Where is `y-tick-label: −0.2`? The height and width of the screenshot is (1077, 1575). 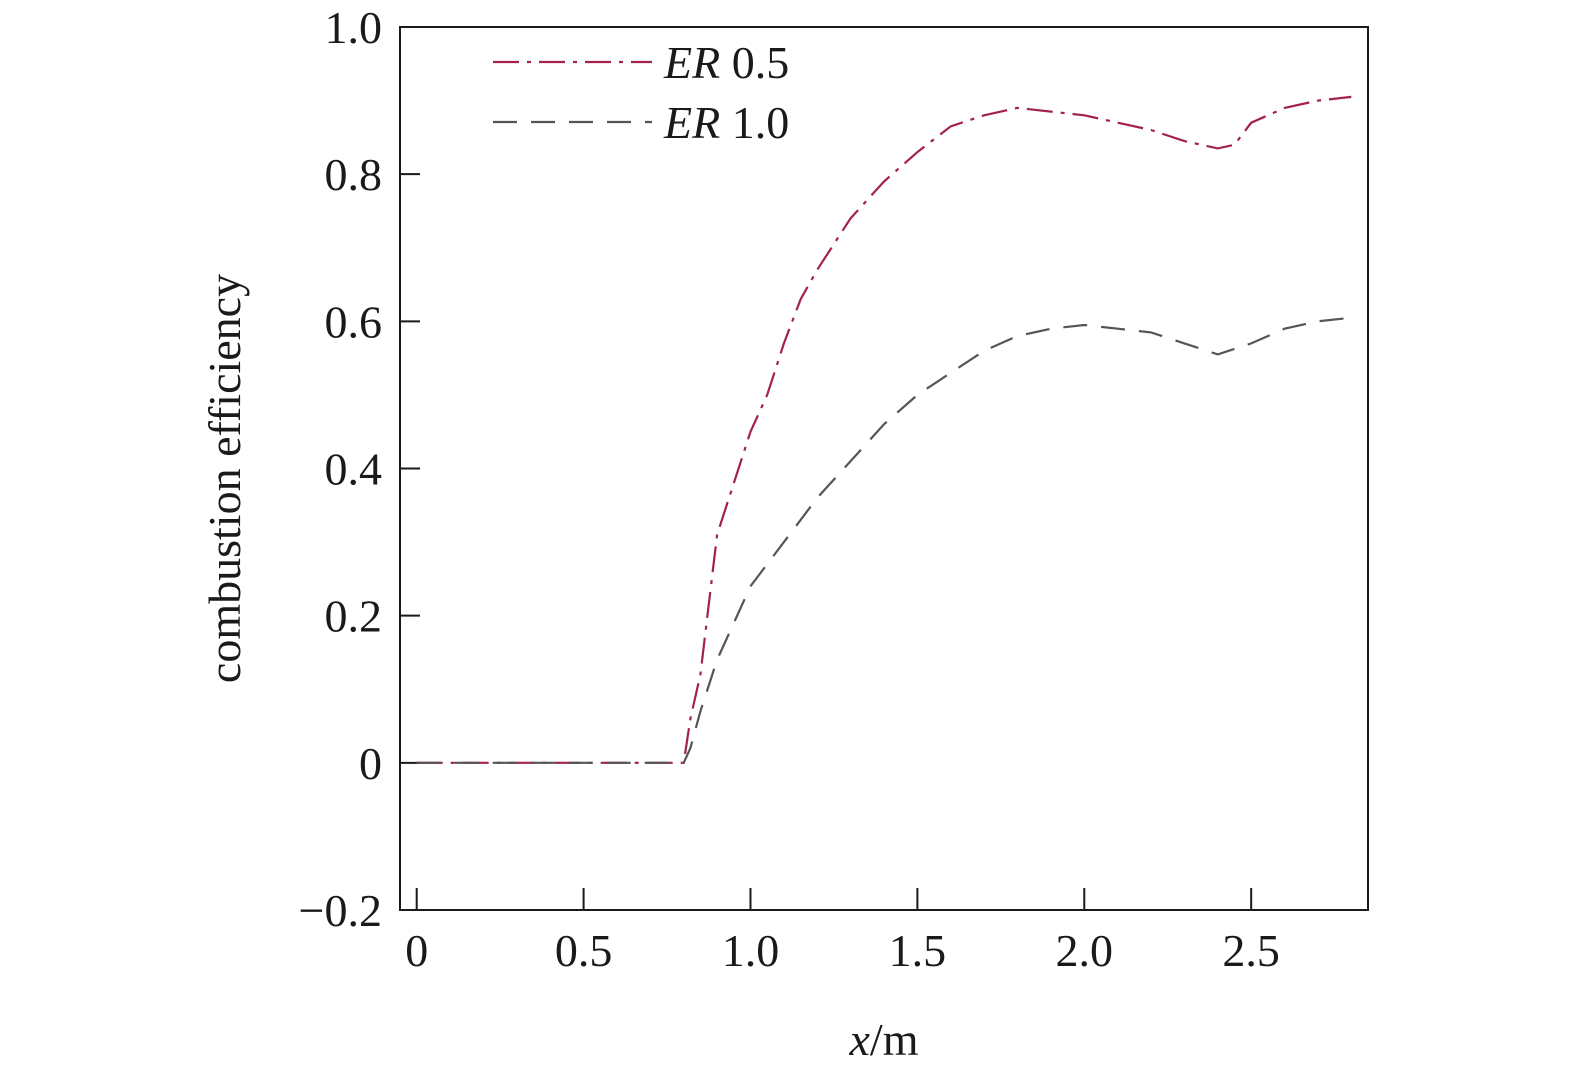
y-tick-label: −0.2 is located at coordinates (340, 910).